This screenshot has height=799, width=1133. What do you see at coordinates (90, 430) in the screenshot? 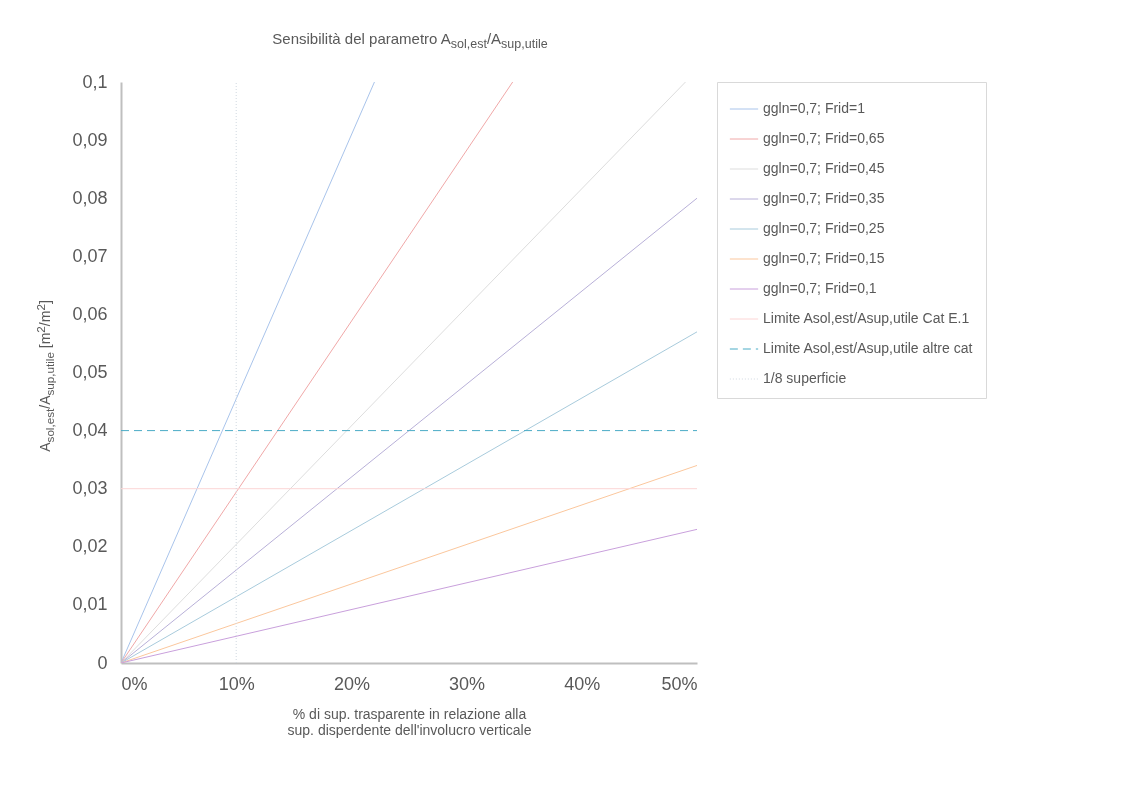
I see `y-tick-label: 0,04` at bounding box center [90, 430].